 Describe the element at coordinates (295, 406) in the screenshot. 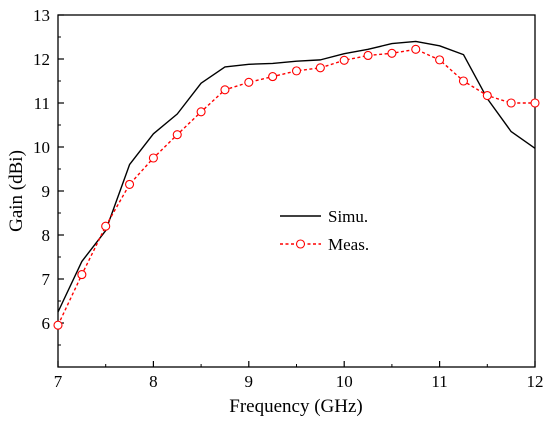

I see `x-axis-title: Frequency (GHz)` at that location.